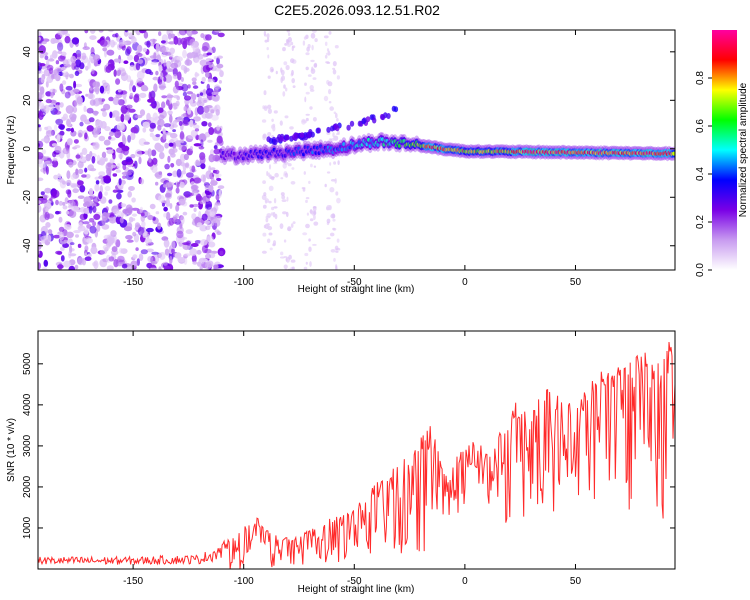  I want to click on snr-y-tick-label: 3000, so click(27, 445).